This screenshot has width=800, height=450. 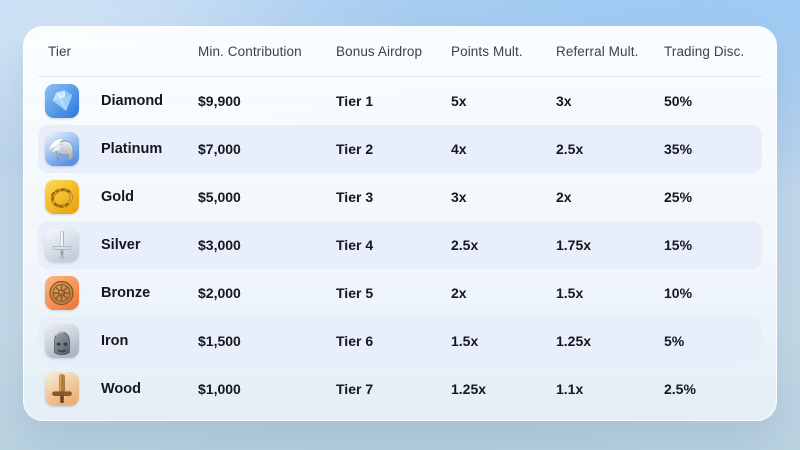 I want to click on referral-mult-value: 3x, so click(x=564, y=101).